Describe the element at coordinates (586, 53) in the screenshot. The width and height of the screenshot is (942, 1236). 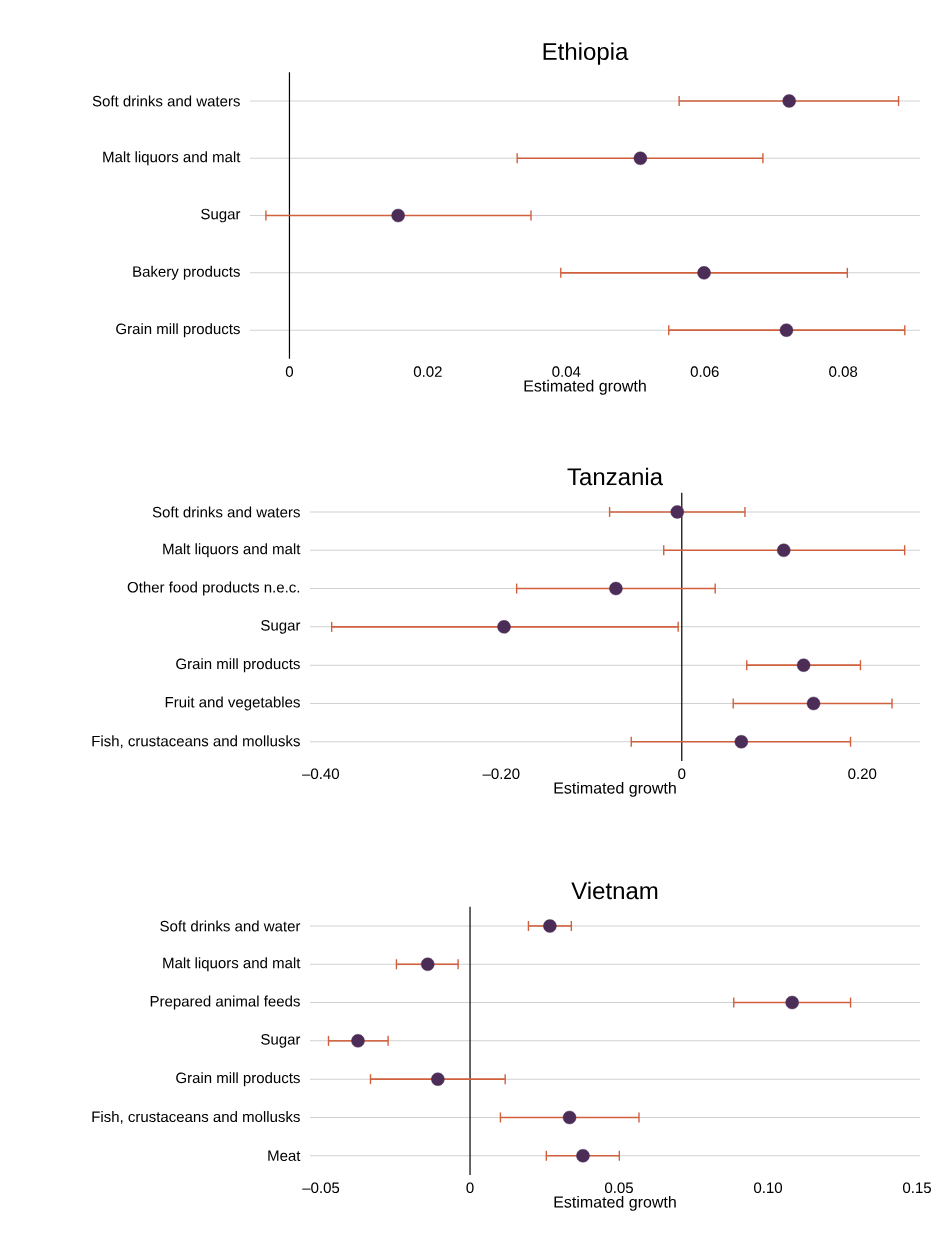
I see `chart-title: Ethiopia` at that location.